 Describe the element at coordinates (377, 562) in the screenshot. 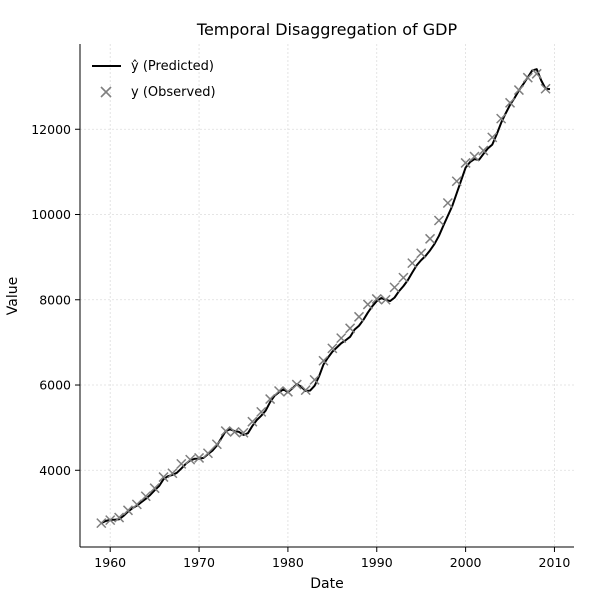

I see `x-tick-label: 1990` at that location.